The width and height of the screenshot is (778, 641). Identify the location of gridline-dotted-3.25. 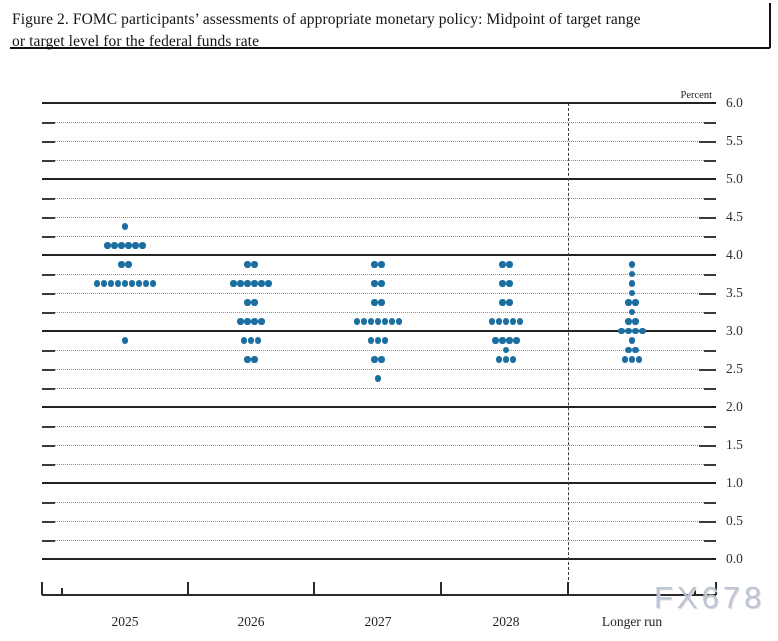
(379, 312).